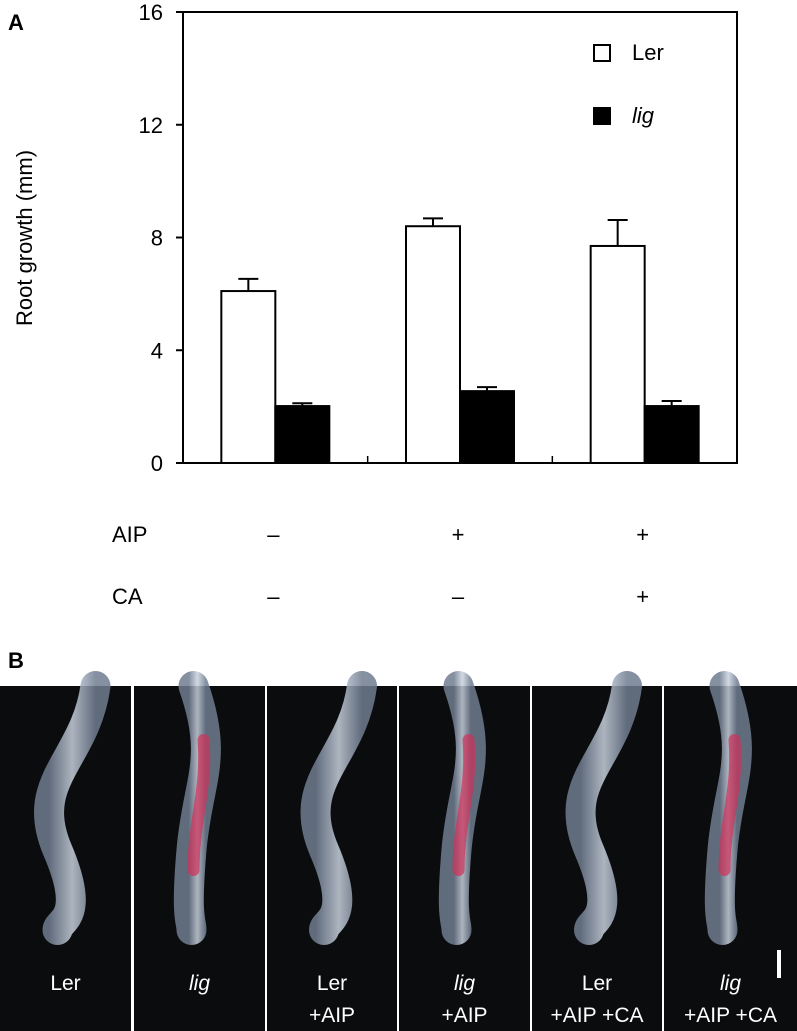 This screenshot has width=797, height=1031. What do you see at coordinates (643, 115) in the screenshot?
I see `legend-label: lig` at bounding box center [643, 115].